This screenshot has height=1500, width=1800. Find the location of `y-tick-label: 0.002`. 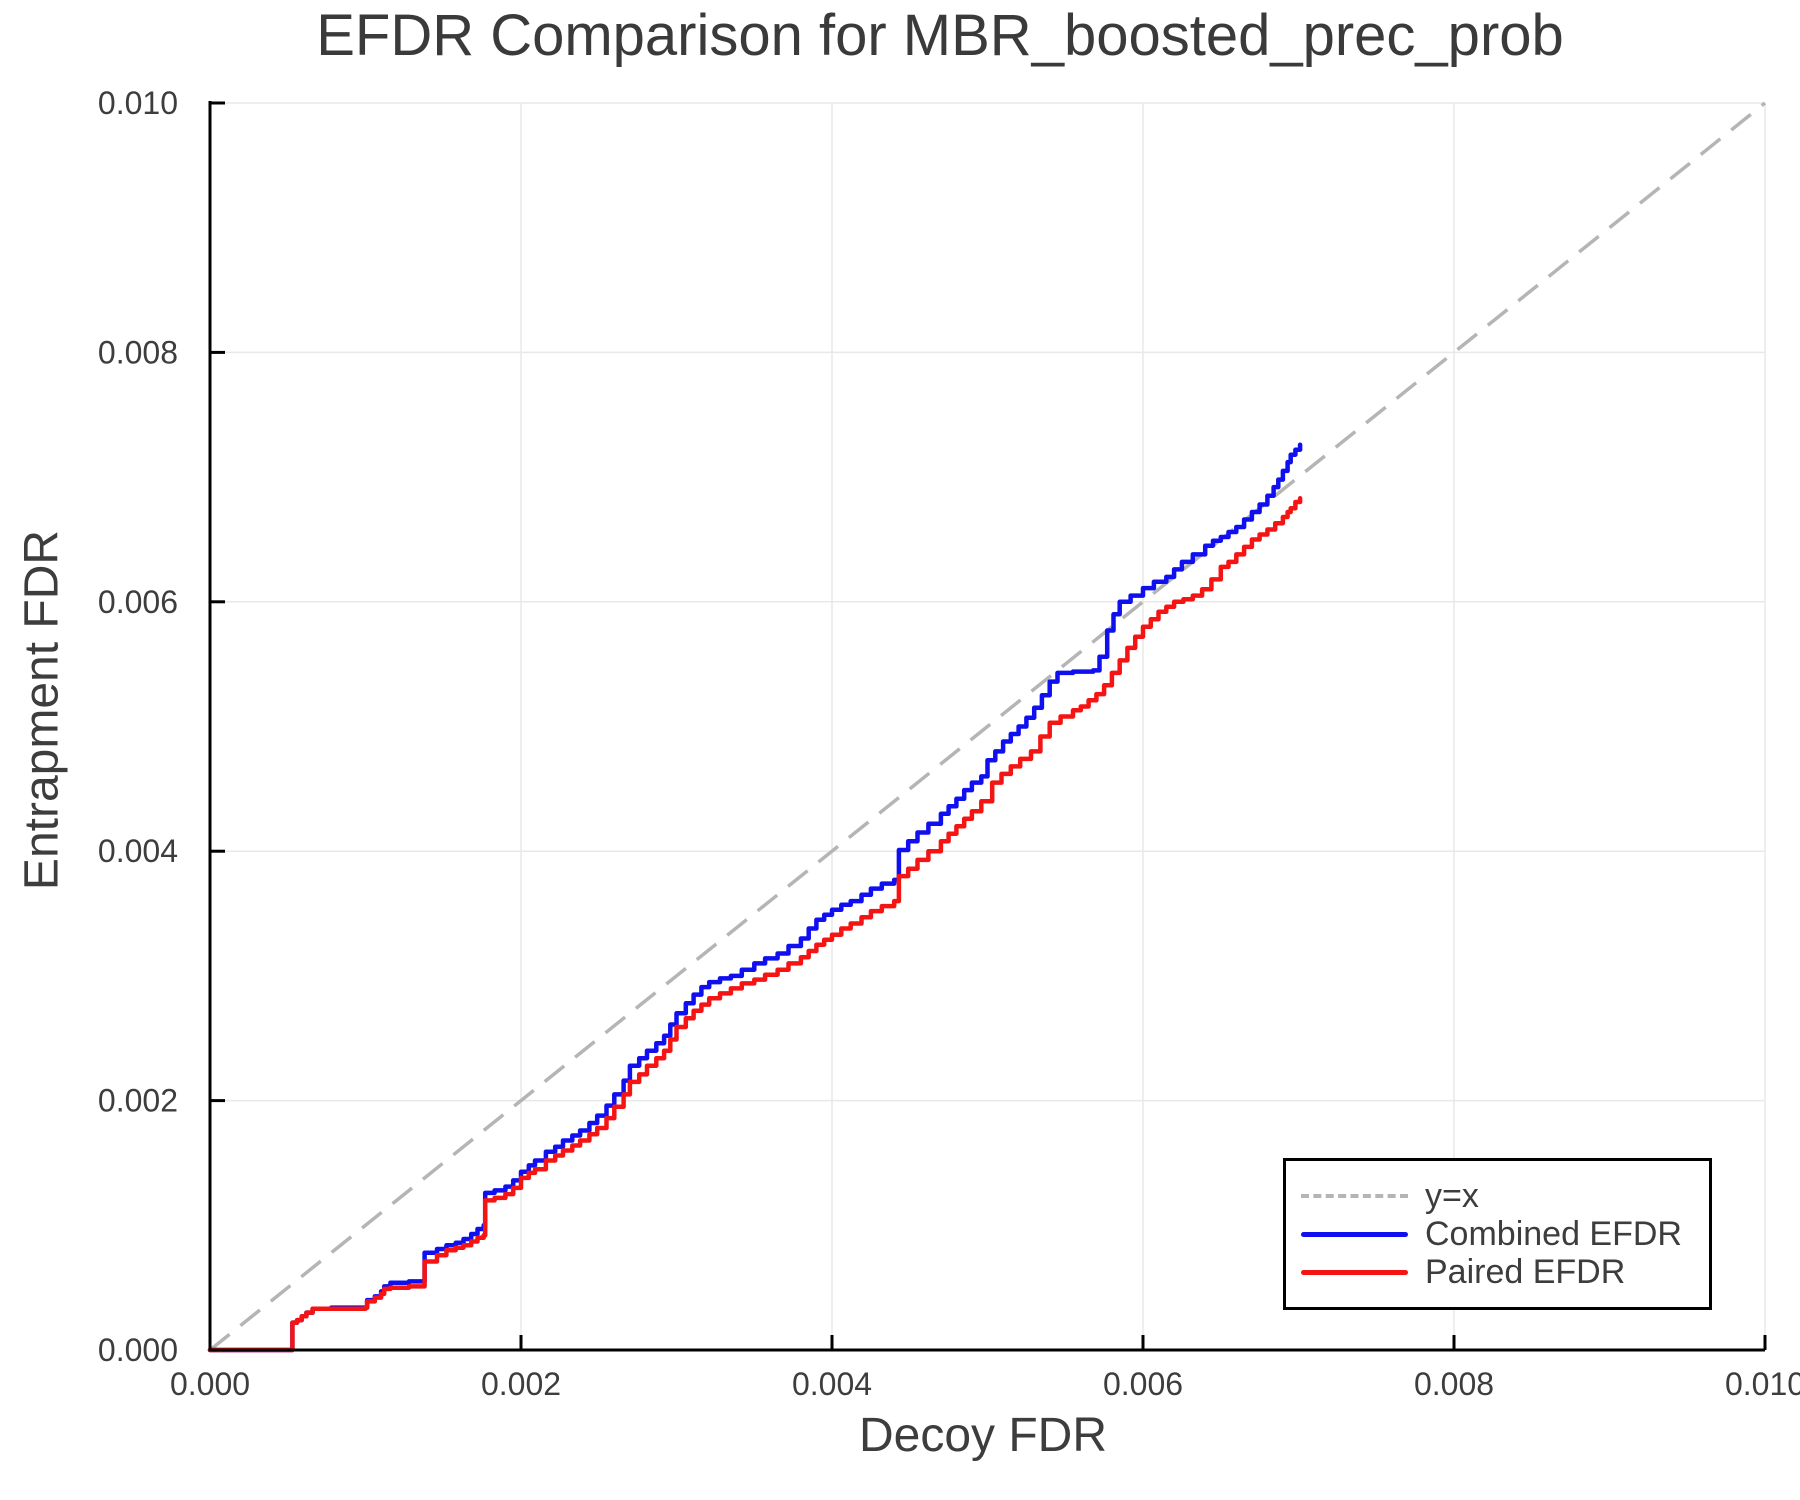

y-tick-label: 0.002 is located at coordinates (138, 1101).